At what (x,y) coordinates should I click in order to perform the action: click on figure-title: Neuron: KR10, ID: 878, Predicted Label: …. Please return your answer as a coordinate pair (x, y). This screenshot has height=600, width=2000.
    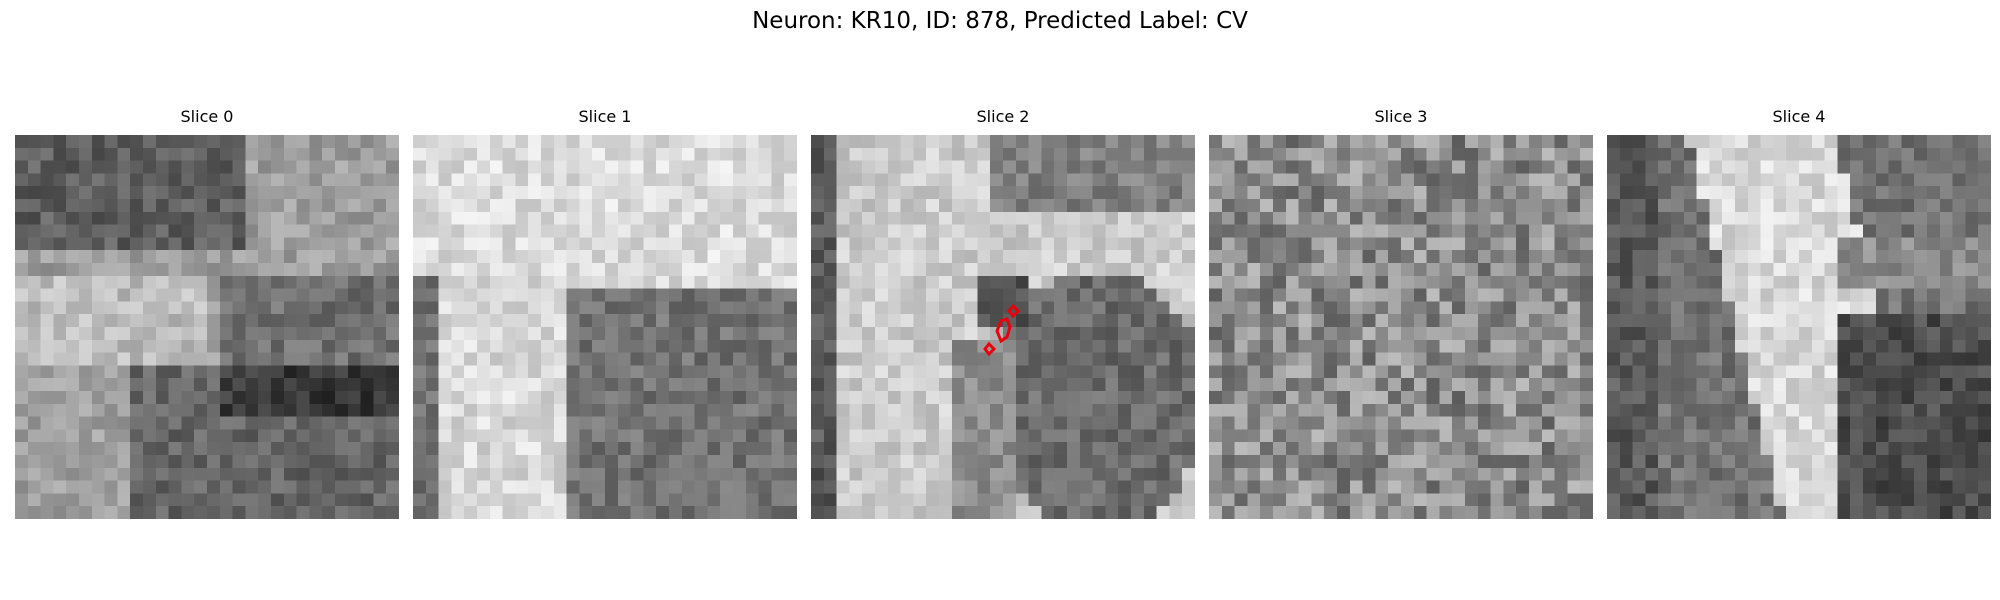
    Looking at the image, I should click on (1000, 21).